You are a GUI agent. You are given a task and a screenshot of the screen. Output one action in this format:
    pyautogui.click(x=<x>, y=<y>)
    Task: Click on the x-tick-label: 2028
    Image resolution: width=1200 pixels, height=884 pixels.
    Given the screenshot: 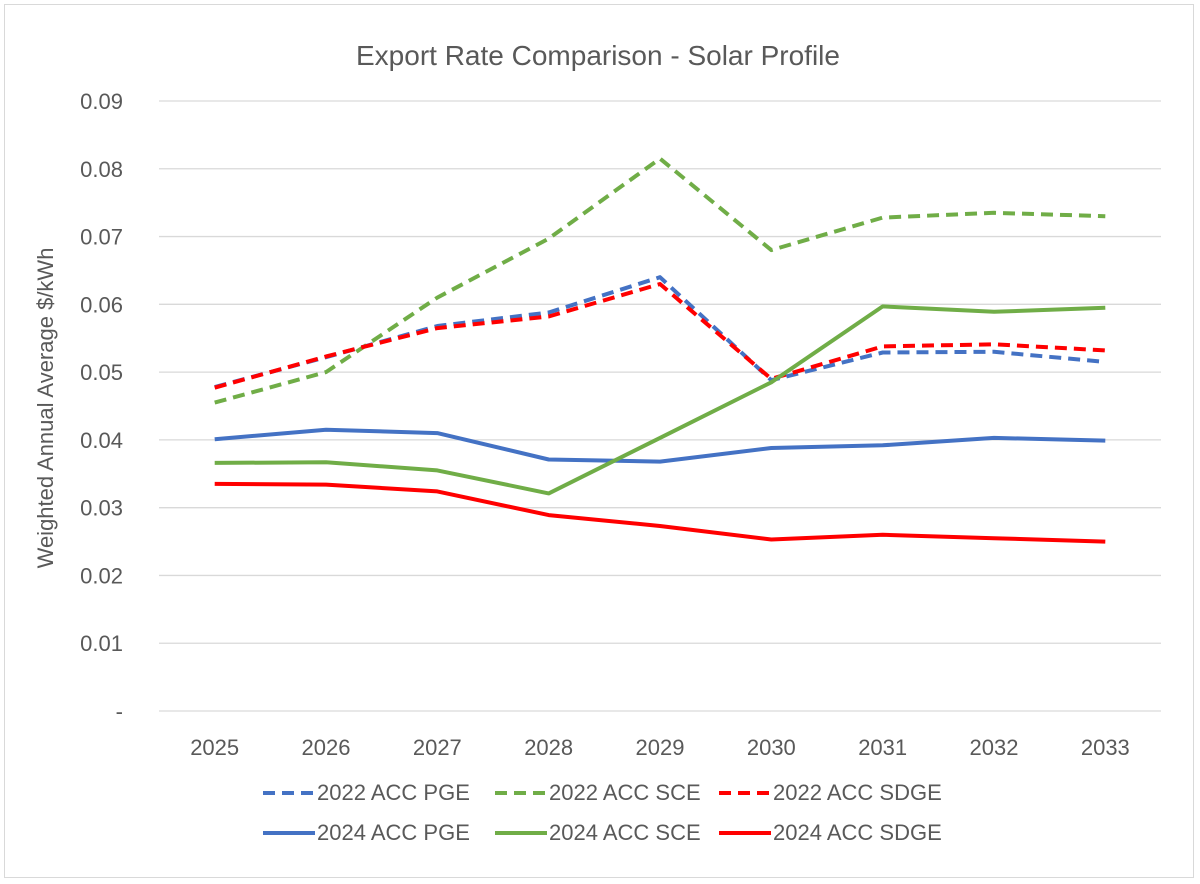 What is the action you would take?
    pyautogui.click(x=548, y=747)
    